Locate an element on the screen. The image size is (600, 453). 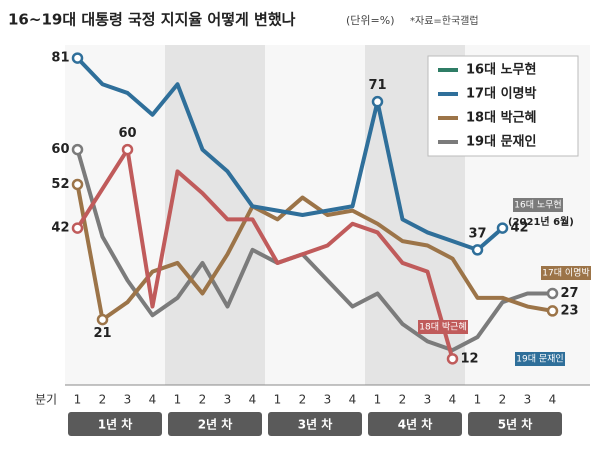
data-label: 81 is located at coordinates (60, 58).